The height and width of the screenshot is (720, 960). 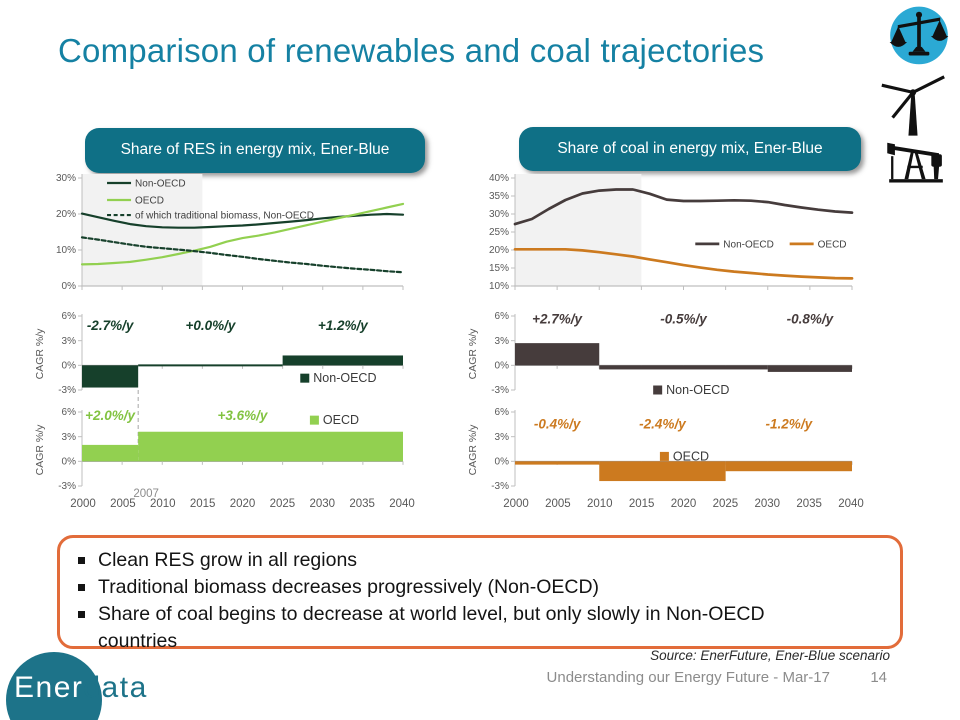 I want to click on svg-text: 15%, so click(x=499, y=268).